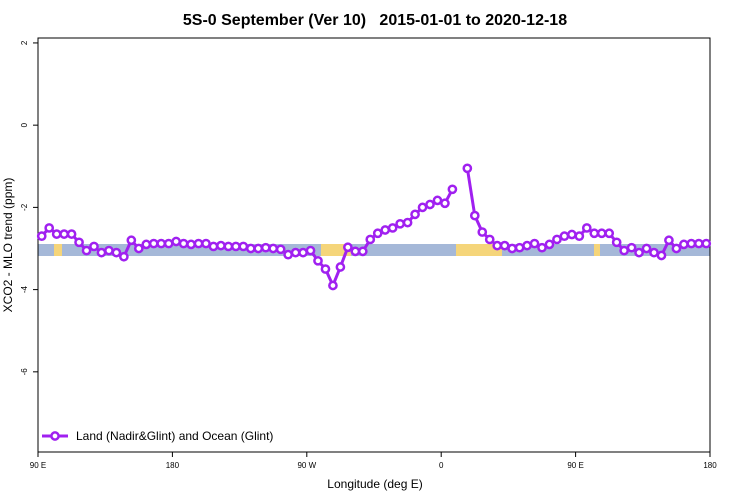  I want to click on y-tick-label: -4, so click(24, 290).